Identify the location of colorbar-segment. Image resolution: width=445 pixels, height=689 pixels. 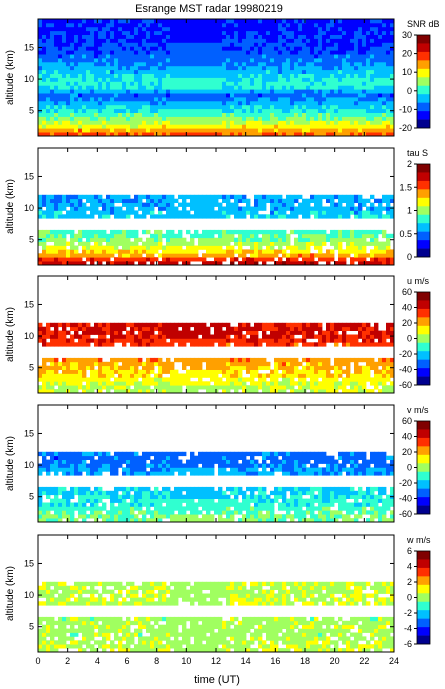
(423, 98).